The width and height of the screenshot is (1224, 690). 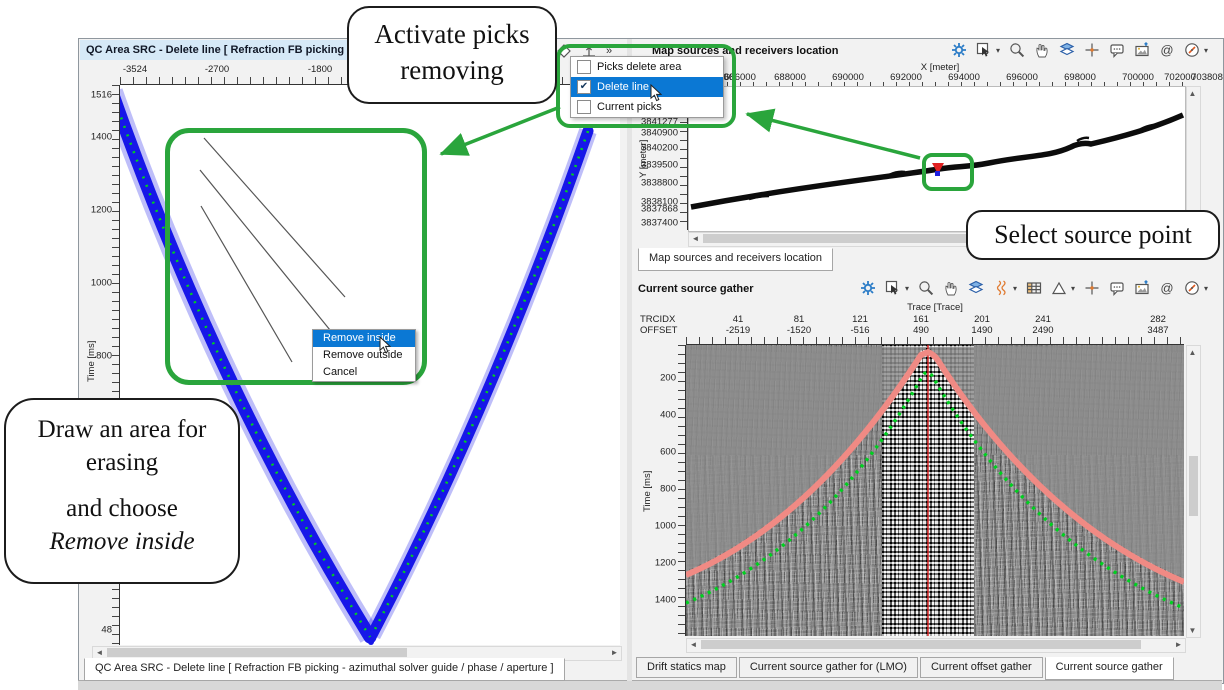 What do you see at coordinates (828, 667) in the screenshot?
I see `tab-current-source-gather-lmo: Current source gather for (LMO)` at bounding box center [828, 667].